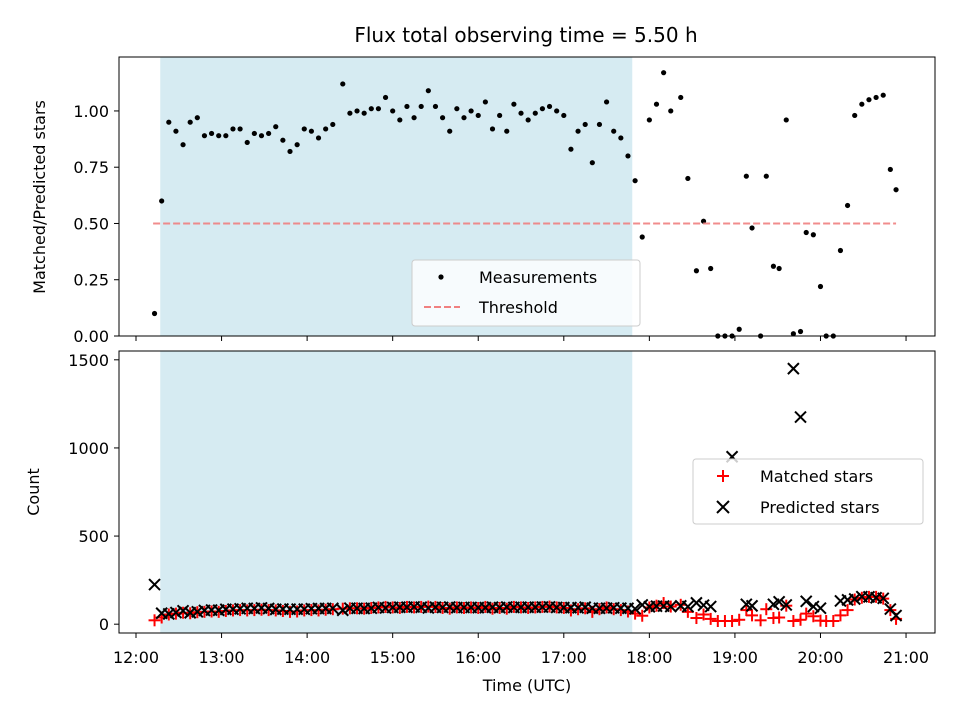 This screenshot has height=720, width=960. I want to click on top-y-axis-label: Matched/Predicted stars, so click(39, 197).